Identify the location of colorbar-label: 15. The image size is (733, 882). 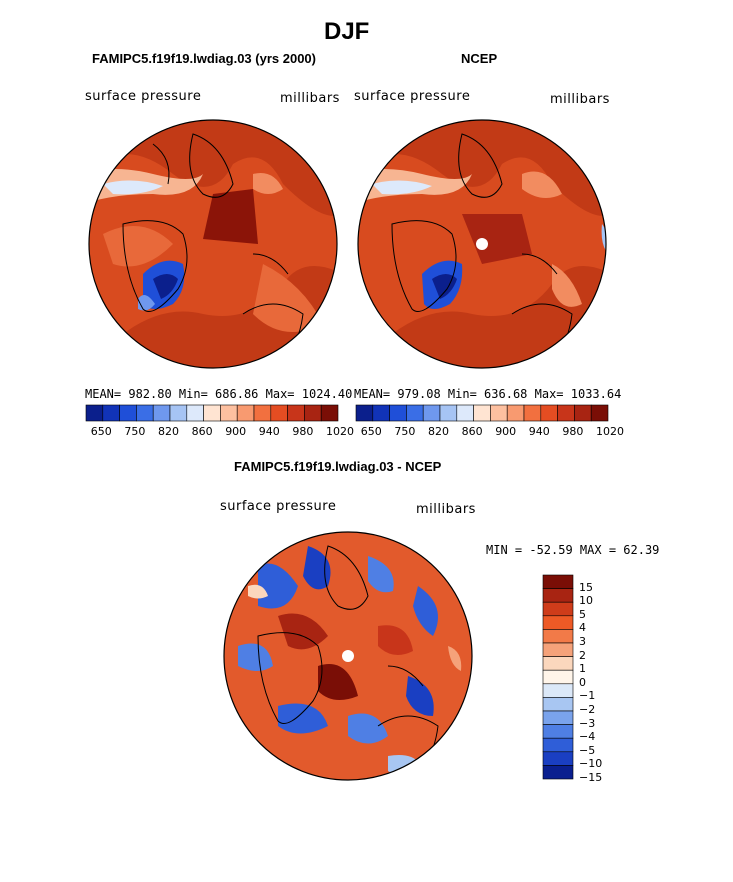
(586, 587).